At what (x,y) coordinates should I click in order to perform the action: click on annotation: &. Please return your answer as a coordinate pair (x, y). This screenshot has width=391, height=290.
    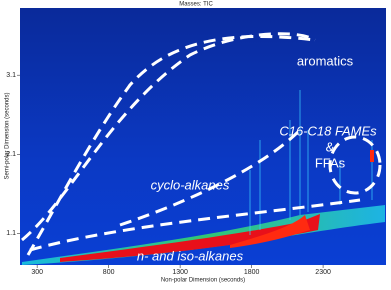
    Looking at the image, I should click on (330, 146).